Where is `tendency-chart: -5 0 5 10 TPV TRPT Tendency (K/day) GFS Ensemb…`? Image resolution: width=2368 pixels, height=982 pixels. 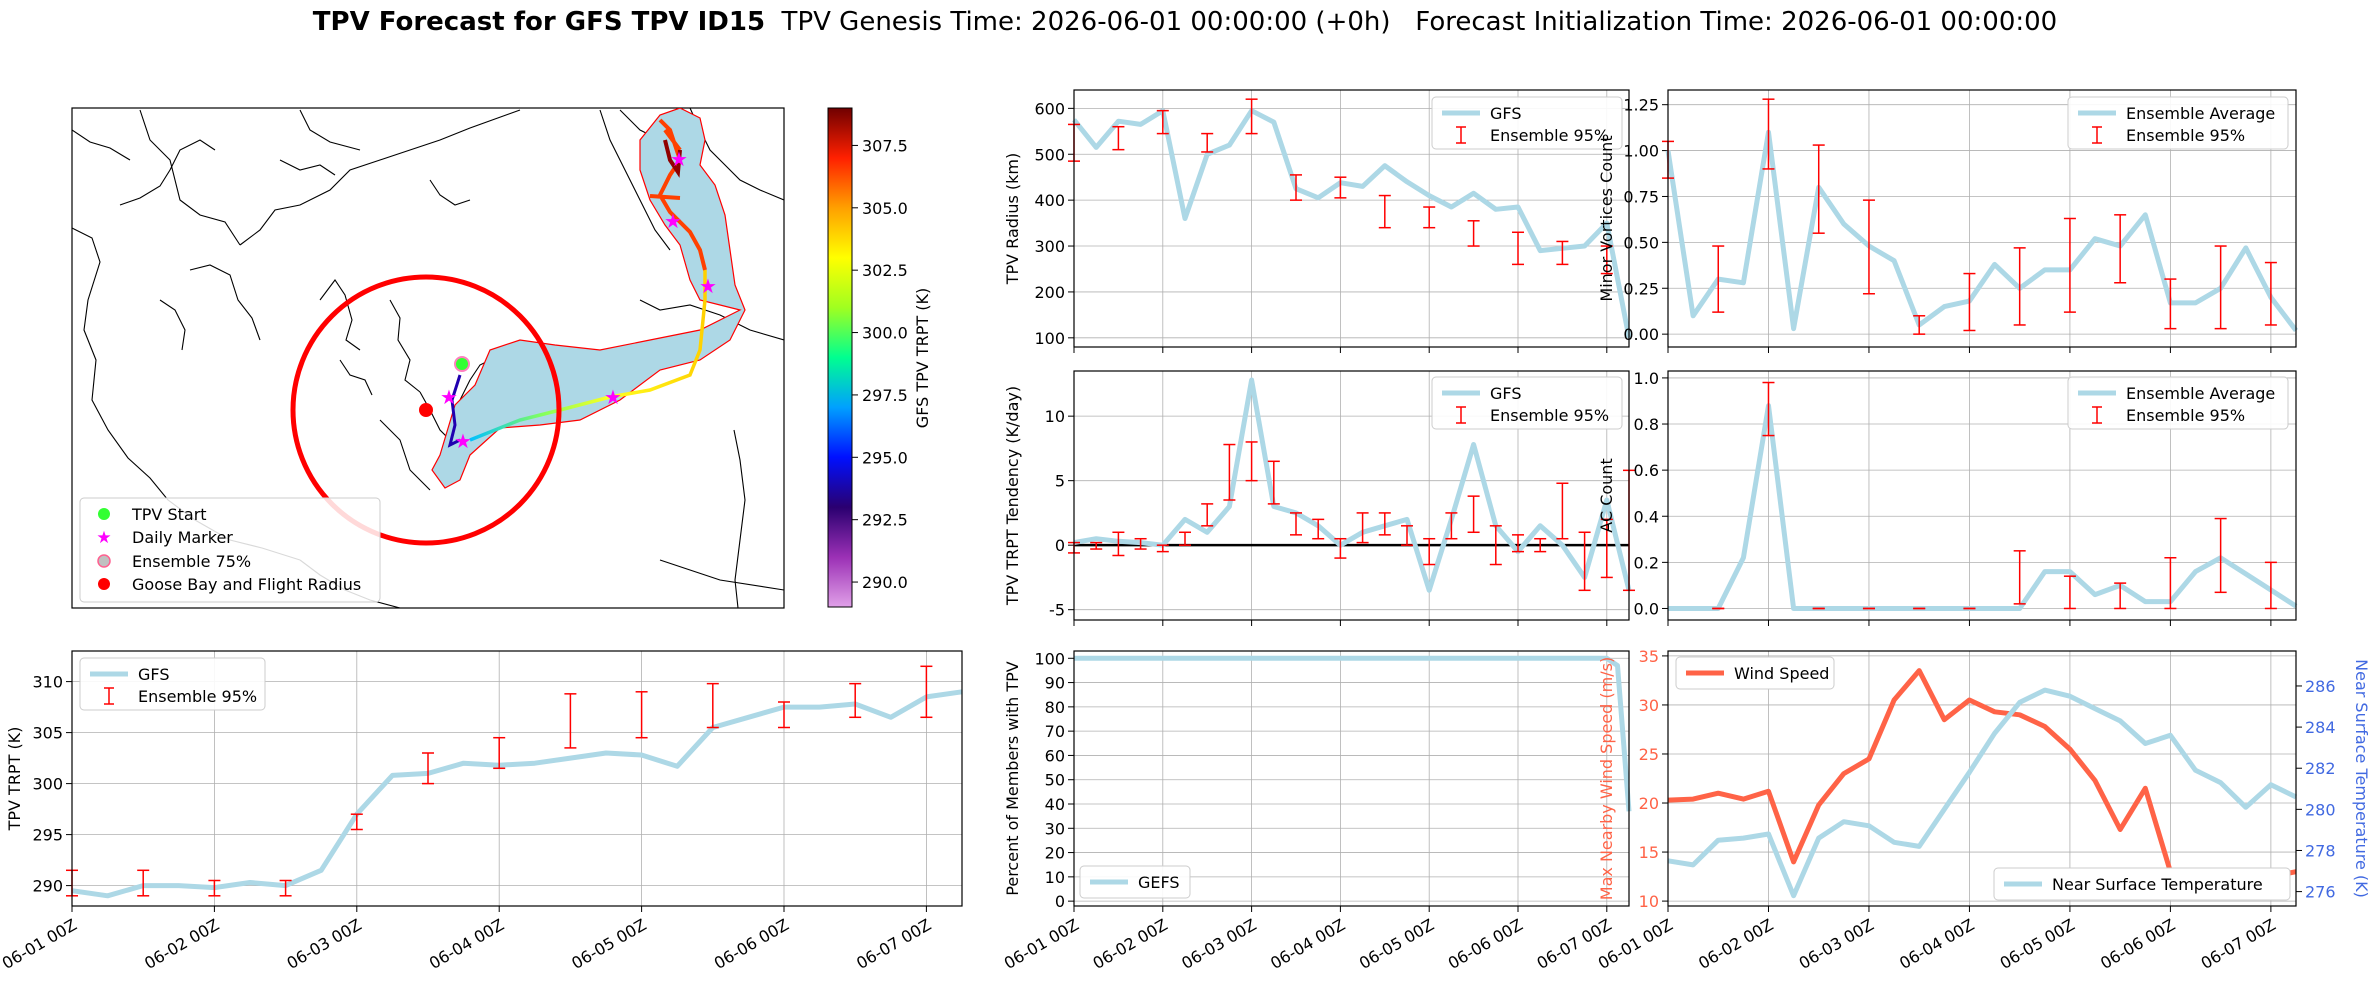 tendency-chart: -5 0 5 10 TPV TRPT Tendency (K/day) GFS Ensemb… is located at coordinates (1319, 498).